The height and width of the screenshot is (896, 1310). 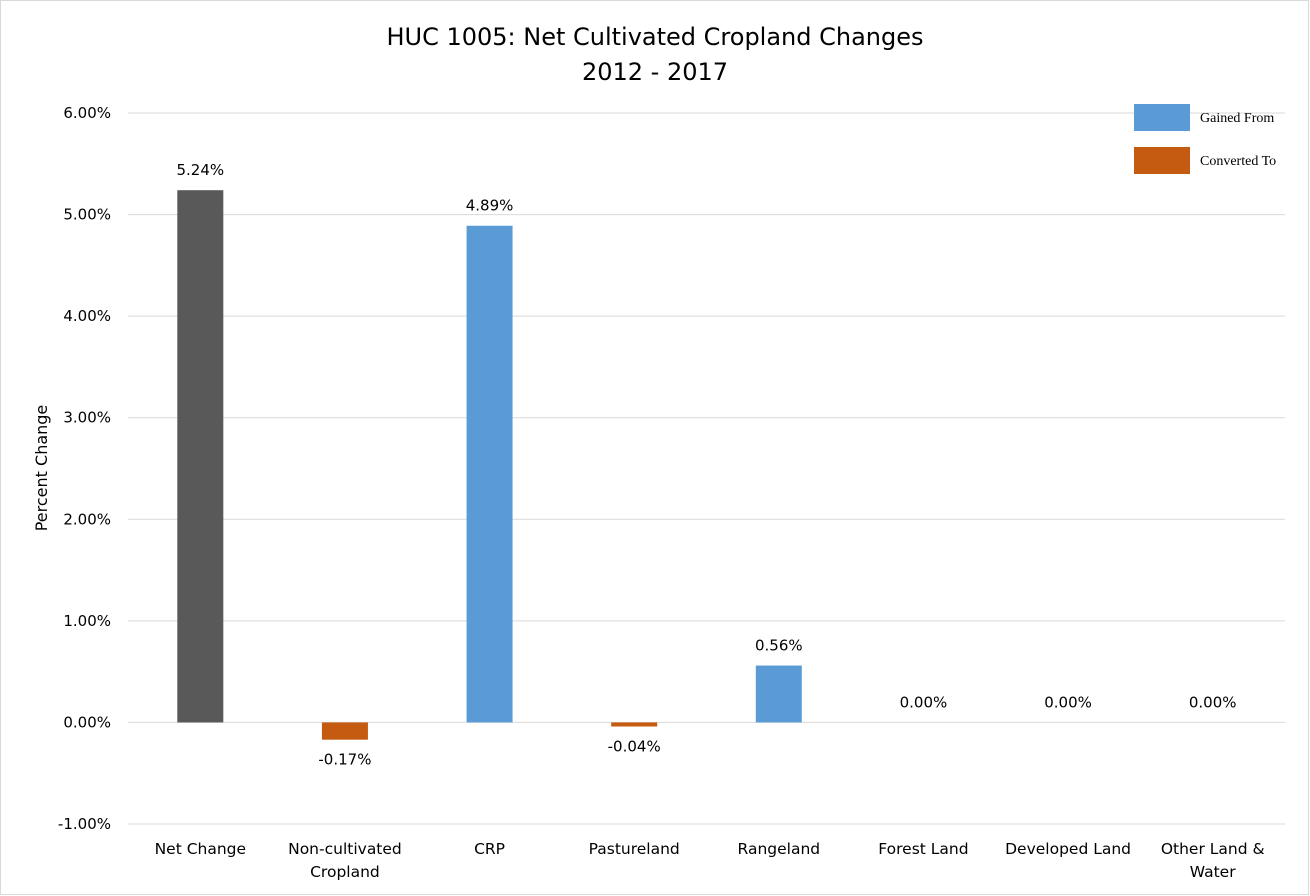 I want to click on data-label: 5.24%, so click(x=200, y=170).